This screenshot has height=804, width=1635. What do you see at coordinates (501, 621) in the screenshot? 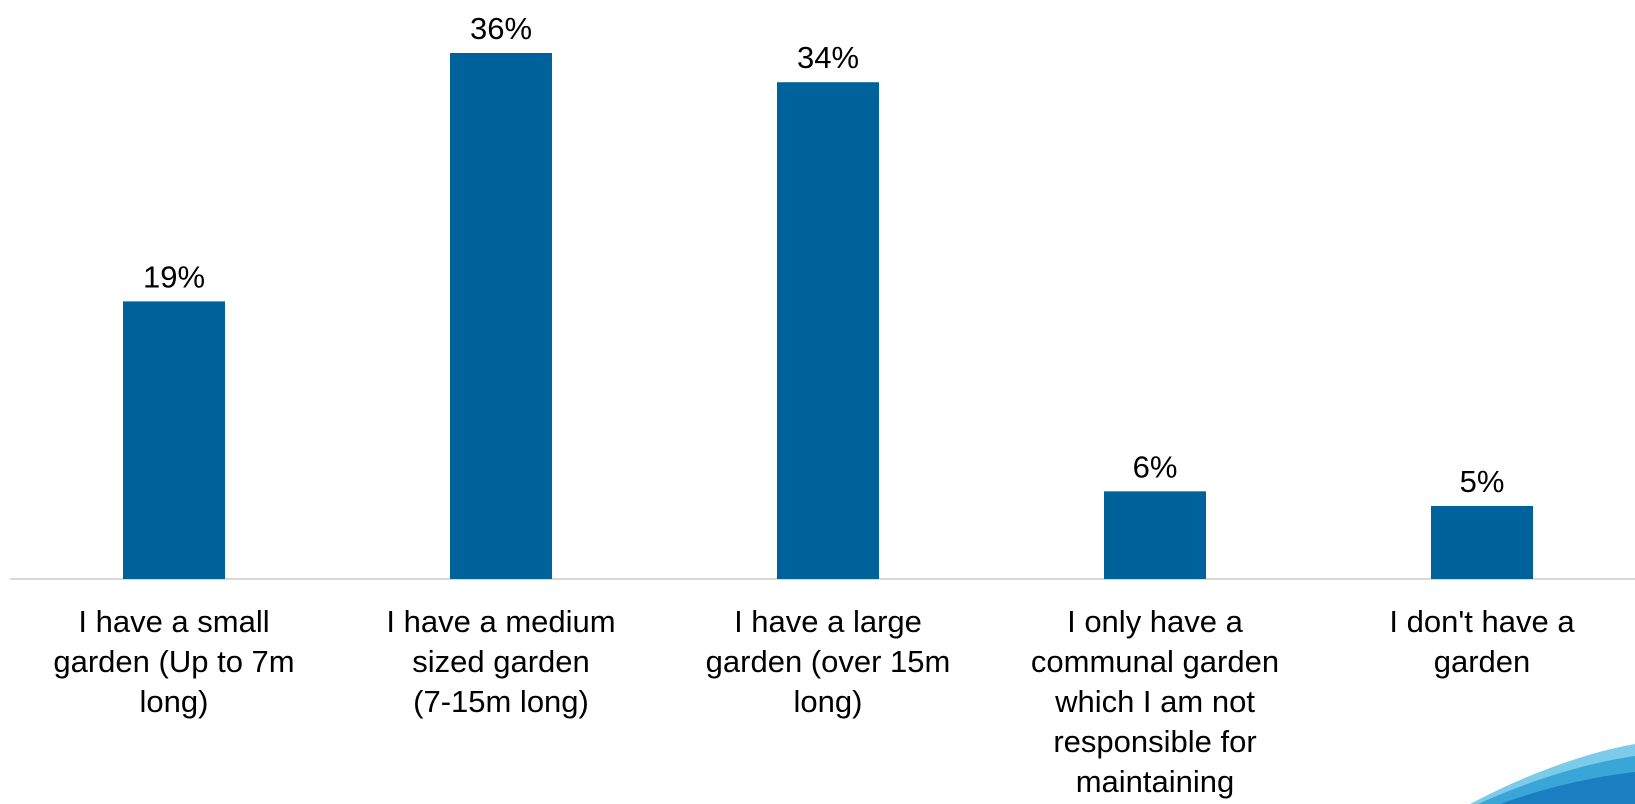
I see `category-label-line: I have a medium` at bounding box center [501, 621].